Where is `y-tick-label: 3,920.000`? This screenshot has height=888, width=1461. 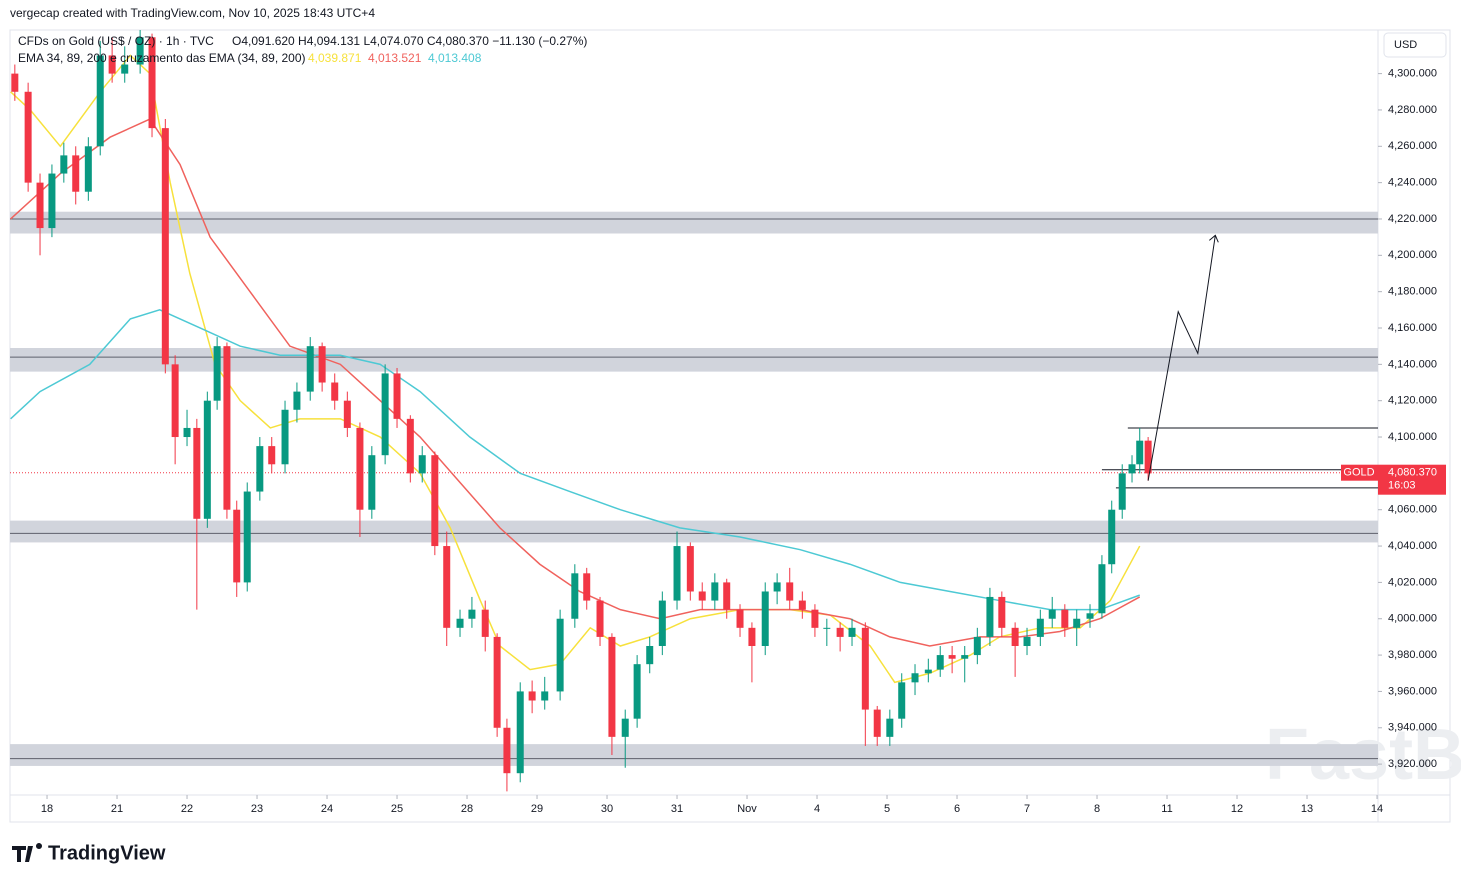
y-tick-label: 3,920.000 is located at coordinates (1412, 764).